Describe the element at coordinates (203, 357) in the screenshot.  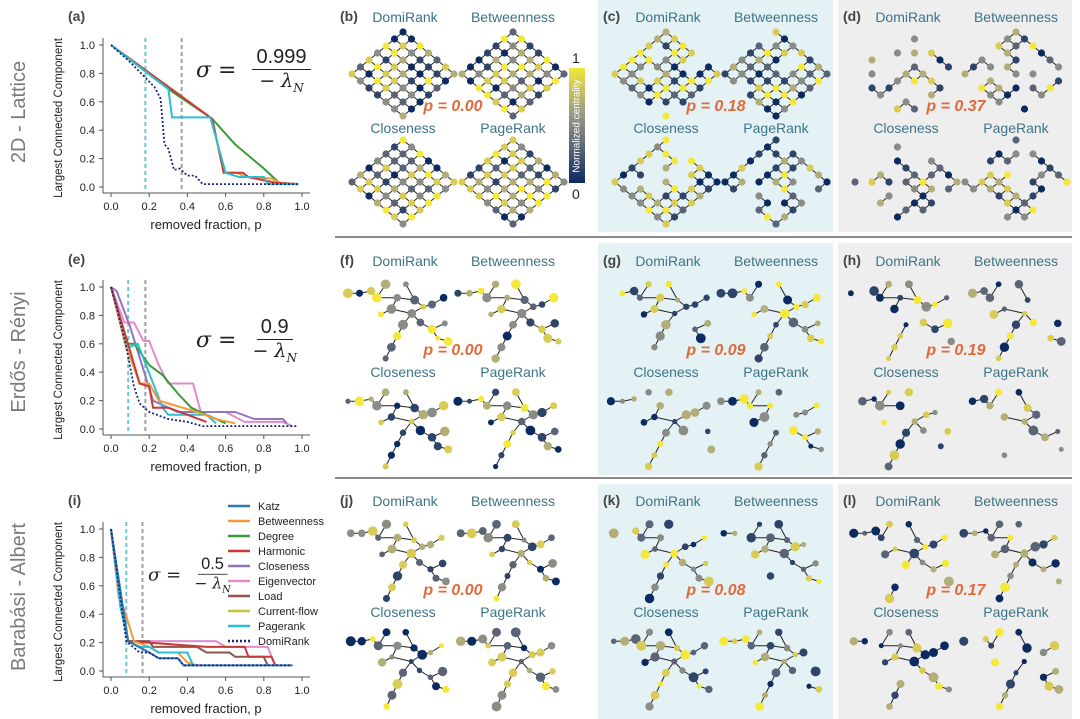
I see `series-domirank` at that location.